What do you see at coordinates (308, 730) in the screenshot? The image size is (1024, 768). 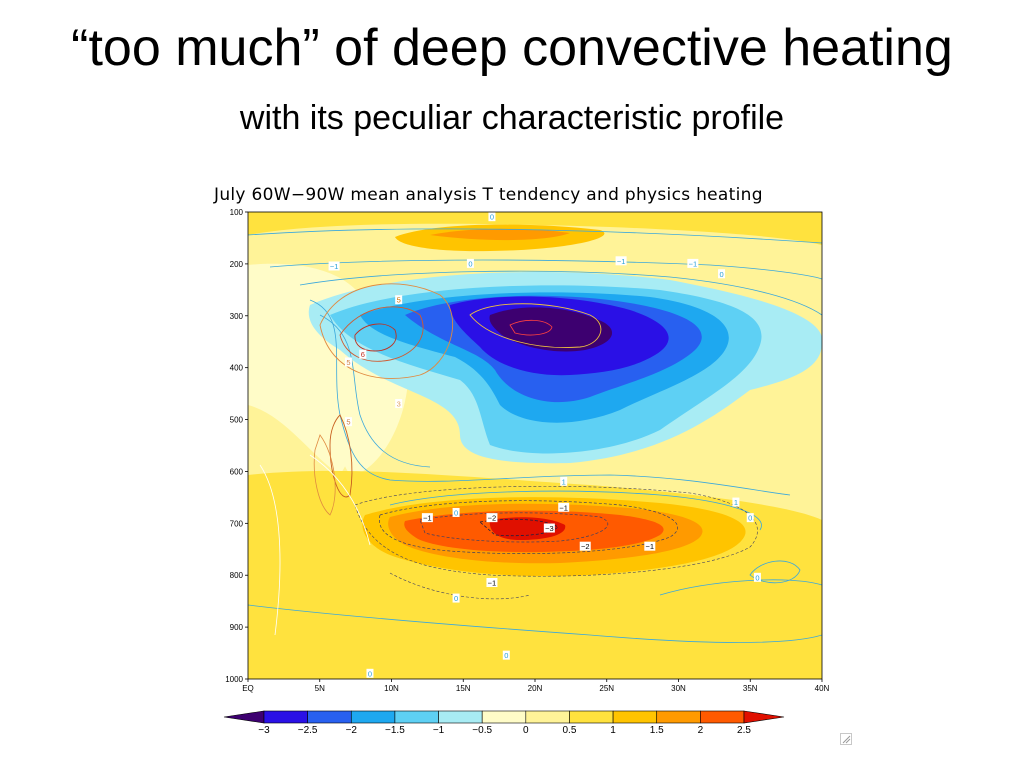 I see `colorbar-tick-label: −2.5` at bounding box center [308, 730].